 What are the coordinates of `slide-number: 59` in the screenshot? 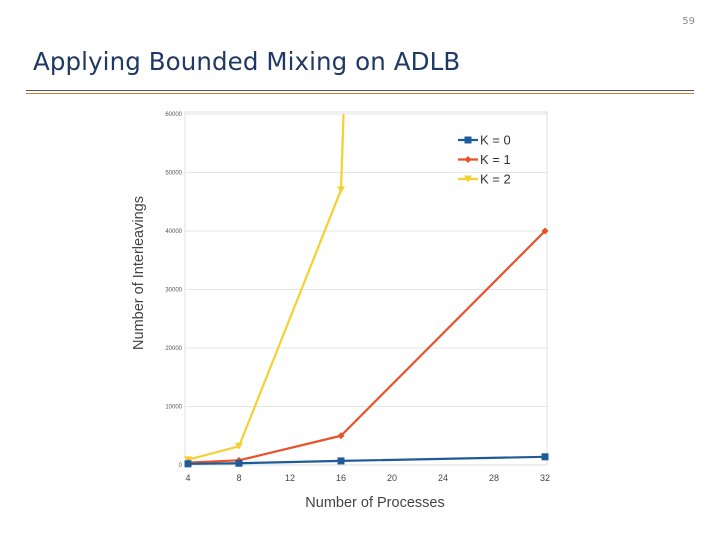 It's located at (688, 21).